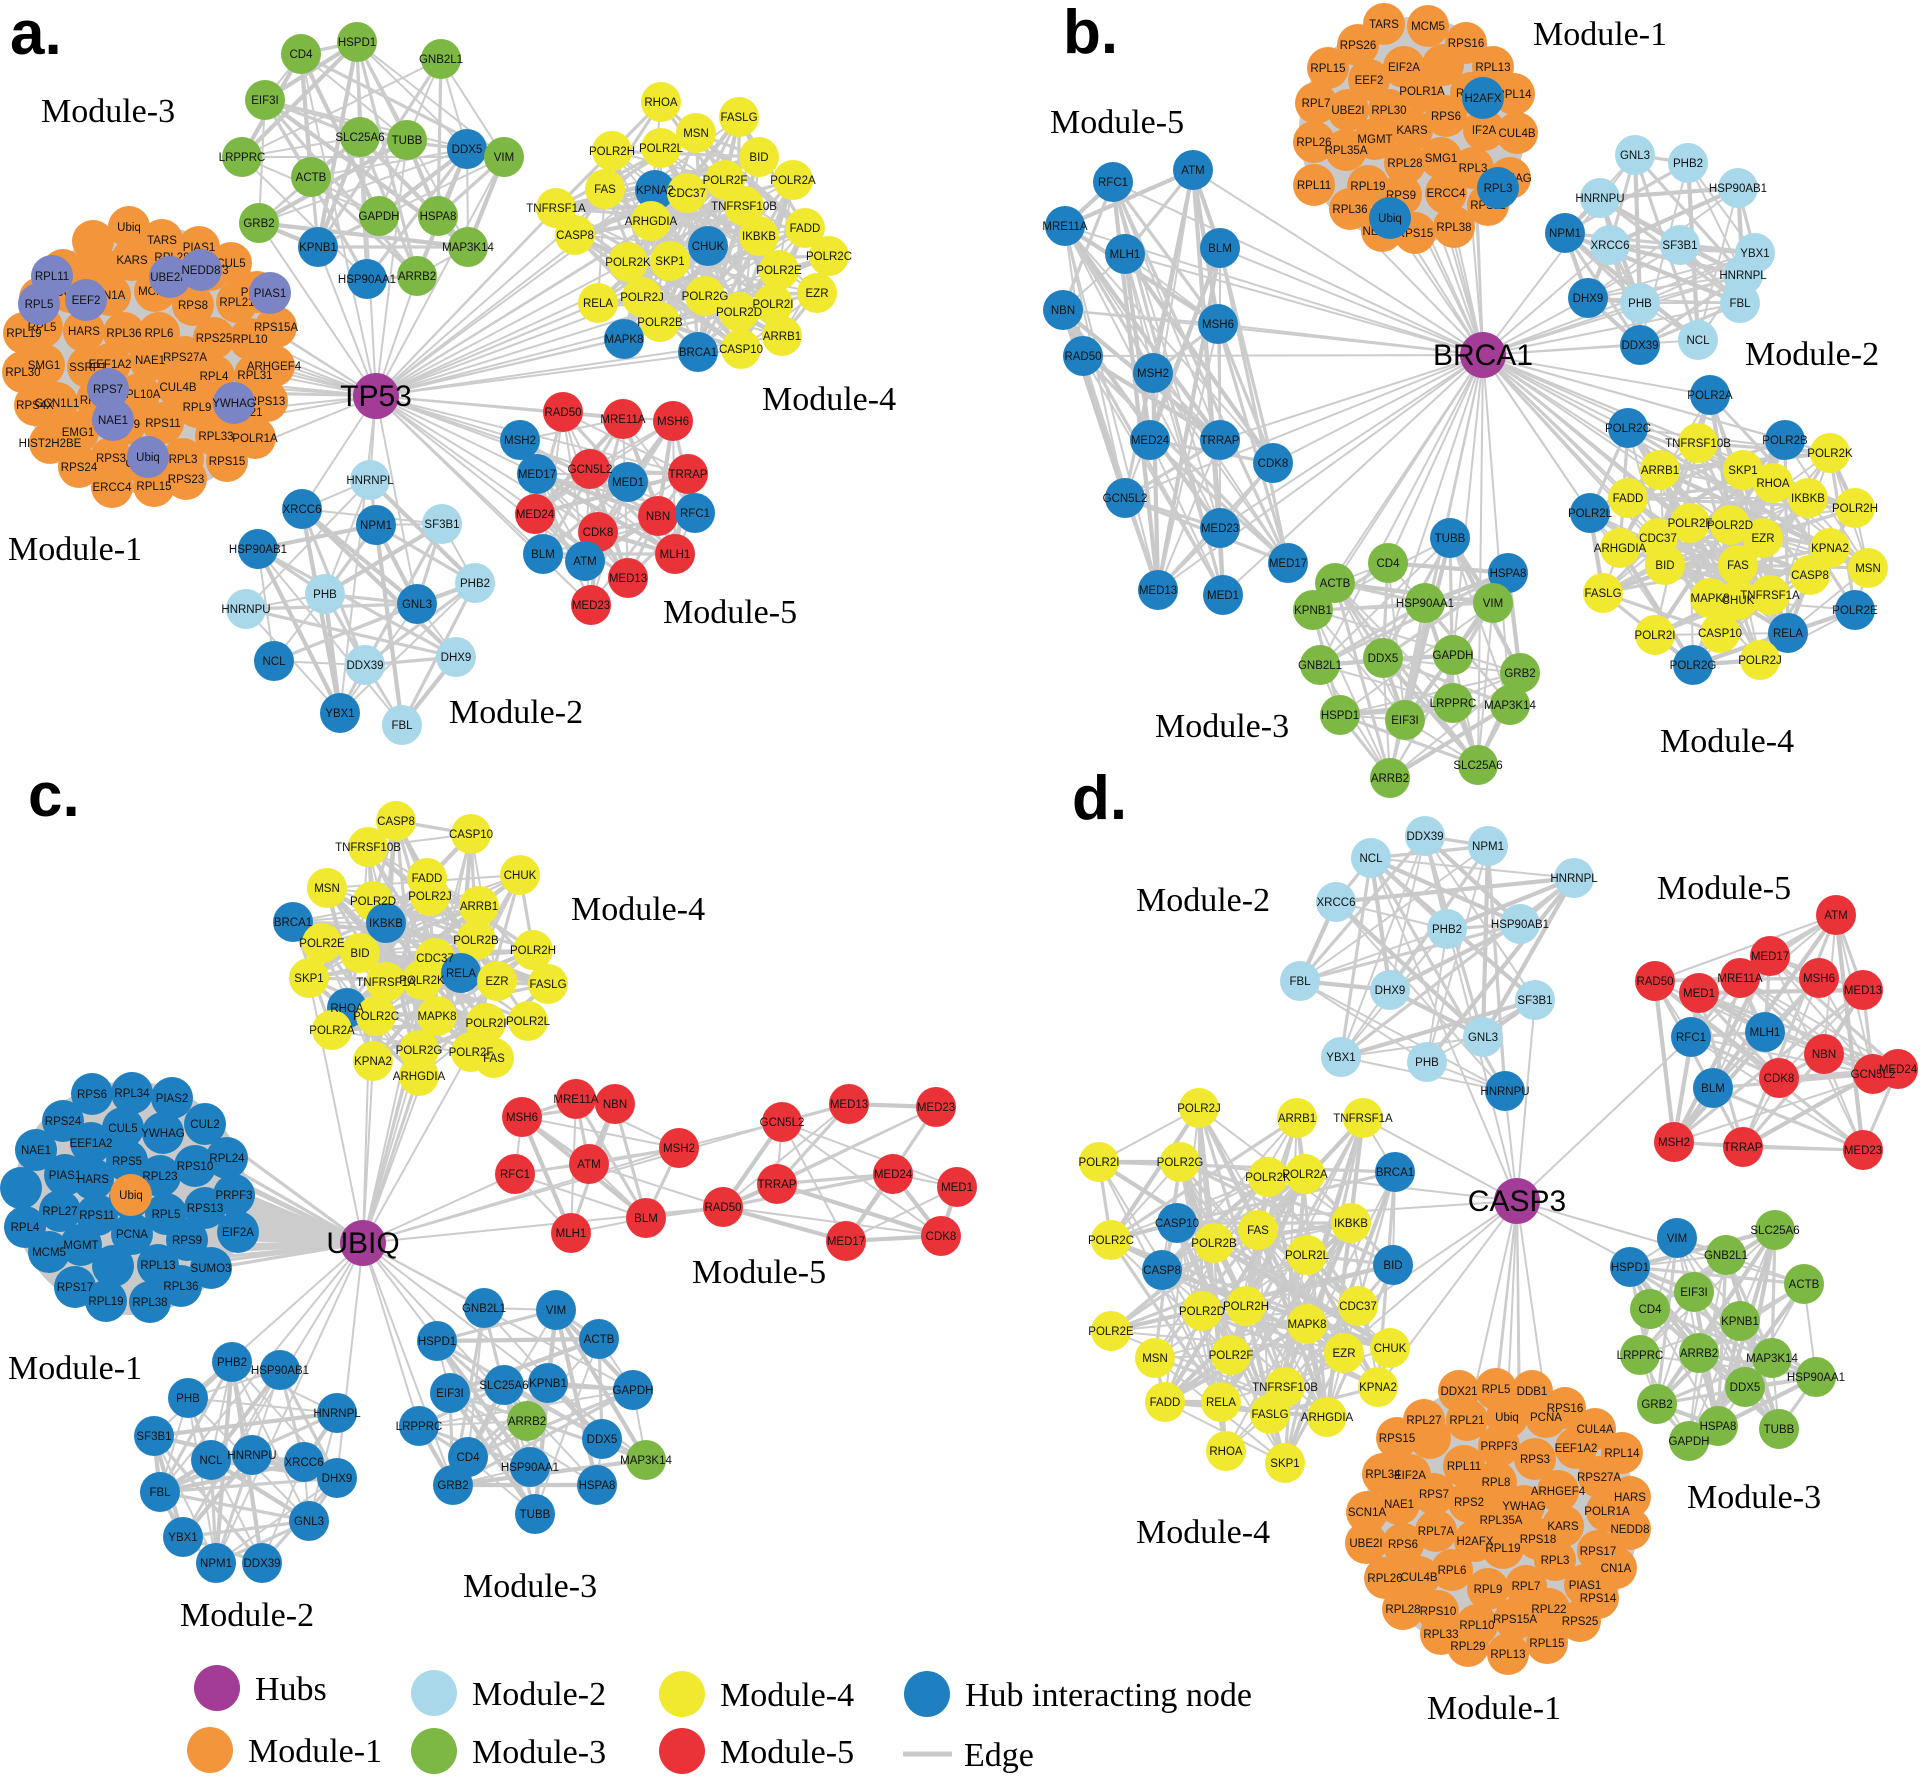  I want to click on svg-text: Module-1, so click(75, 1368).